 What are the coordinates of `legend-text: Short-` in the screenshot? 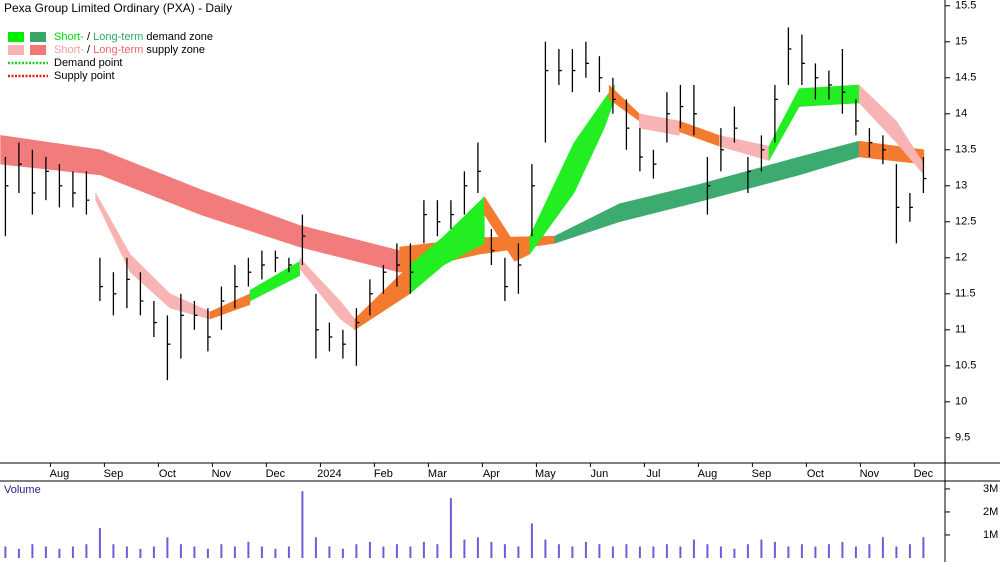 It's located at (69, 37).